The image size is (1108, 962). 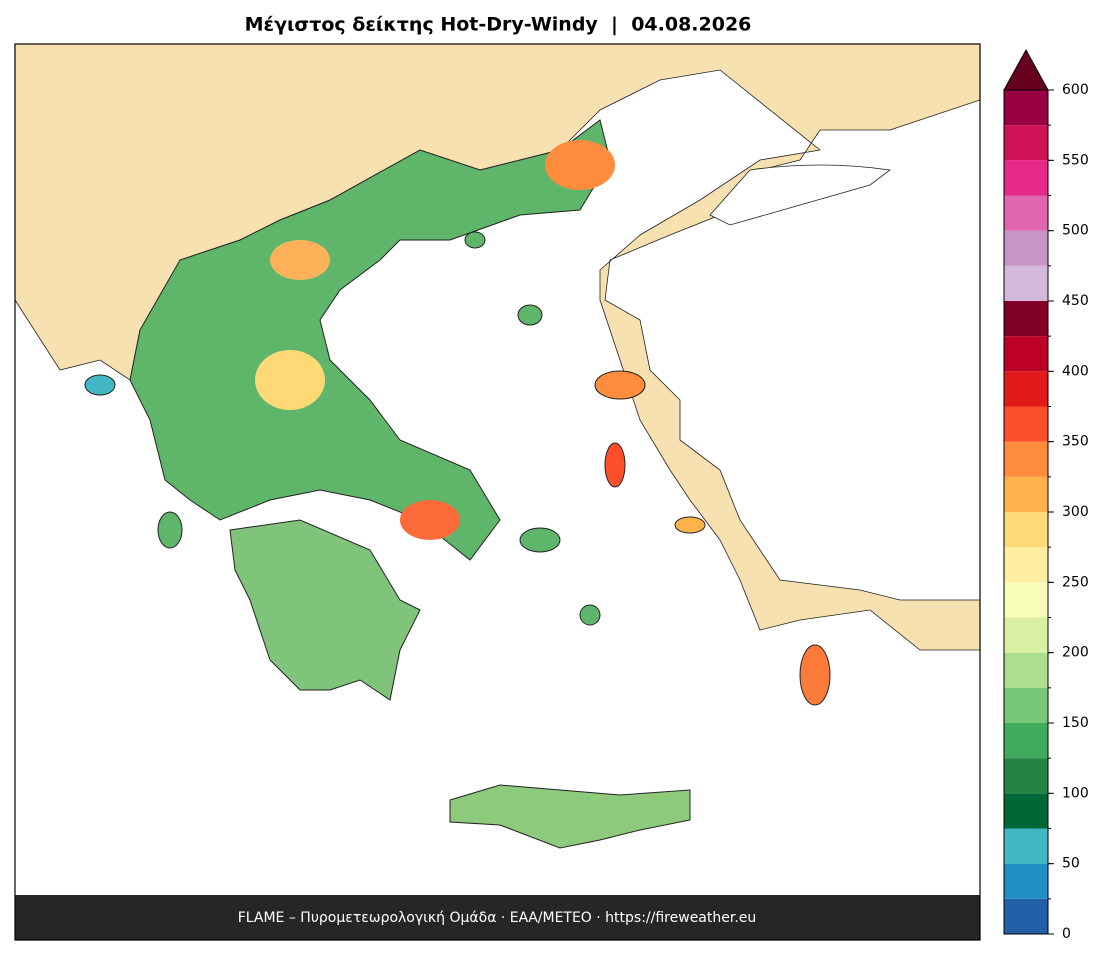 I want to click on peloponnese, so click(x=325, y=610).